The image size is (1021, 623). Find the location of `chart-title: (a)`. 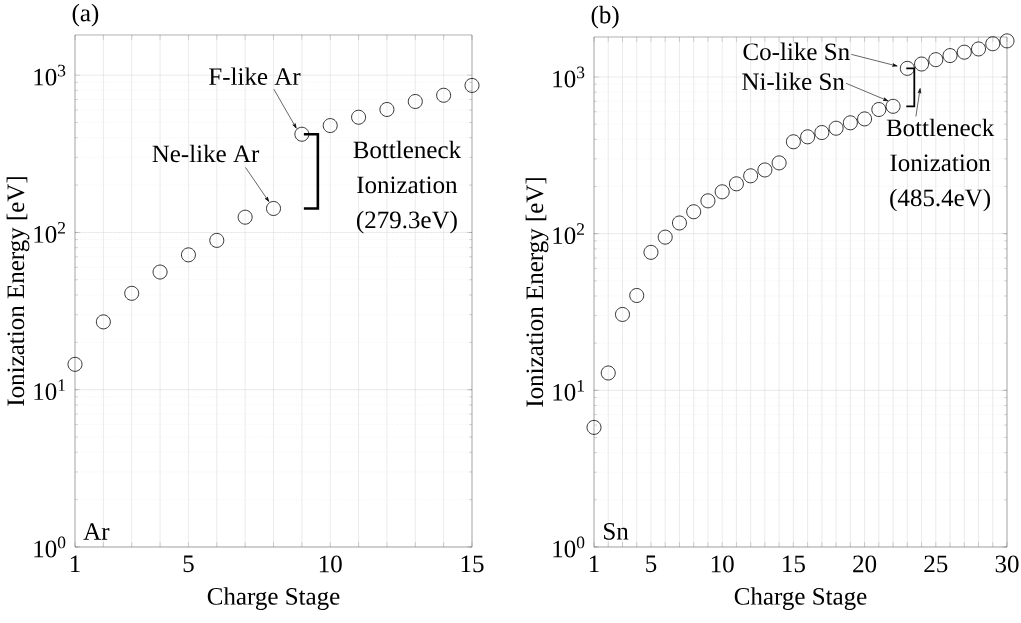

chart-title: (a) is located at coordinates (85, 15).